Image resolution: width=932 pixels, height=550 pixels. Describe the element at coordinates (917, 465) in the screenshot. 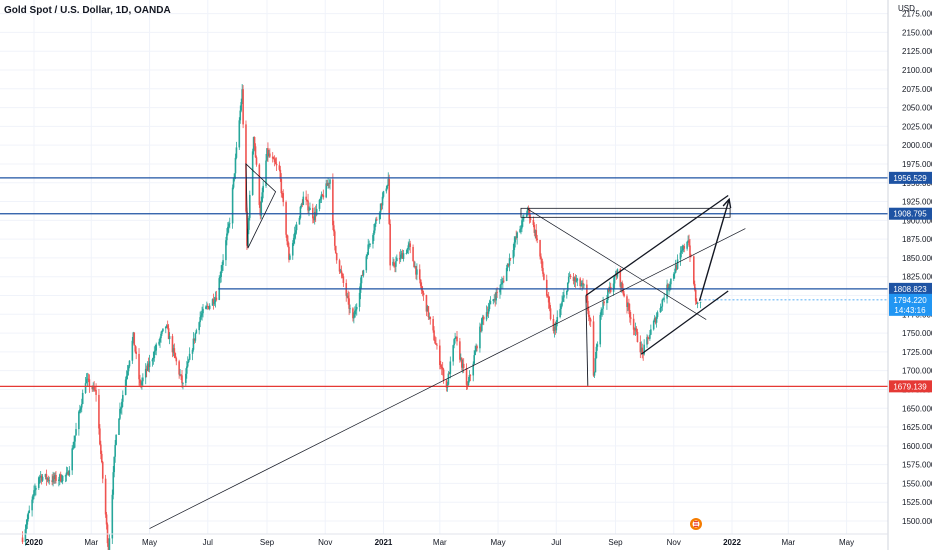

I see `y-tick-label: 1575.000` at that location.